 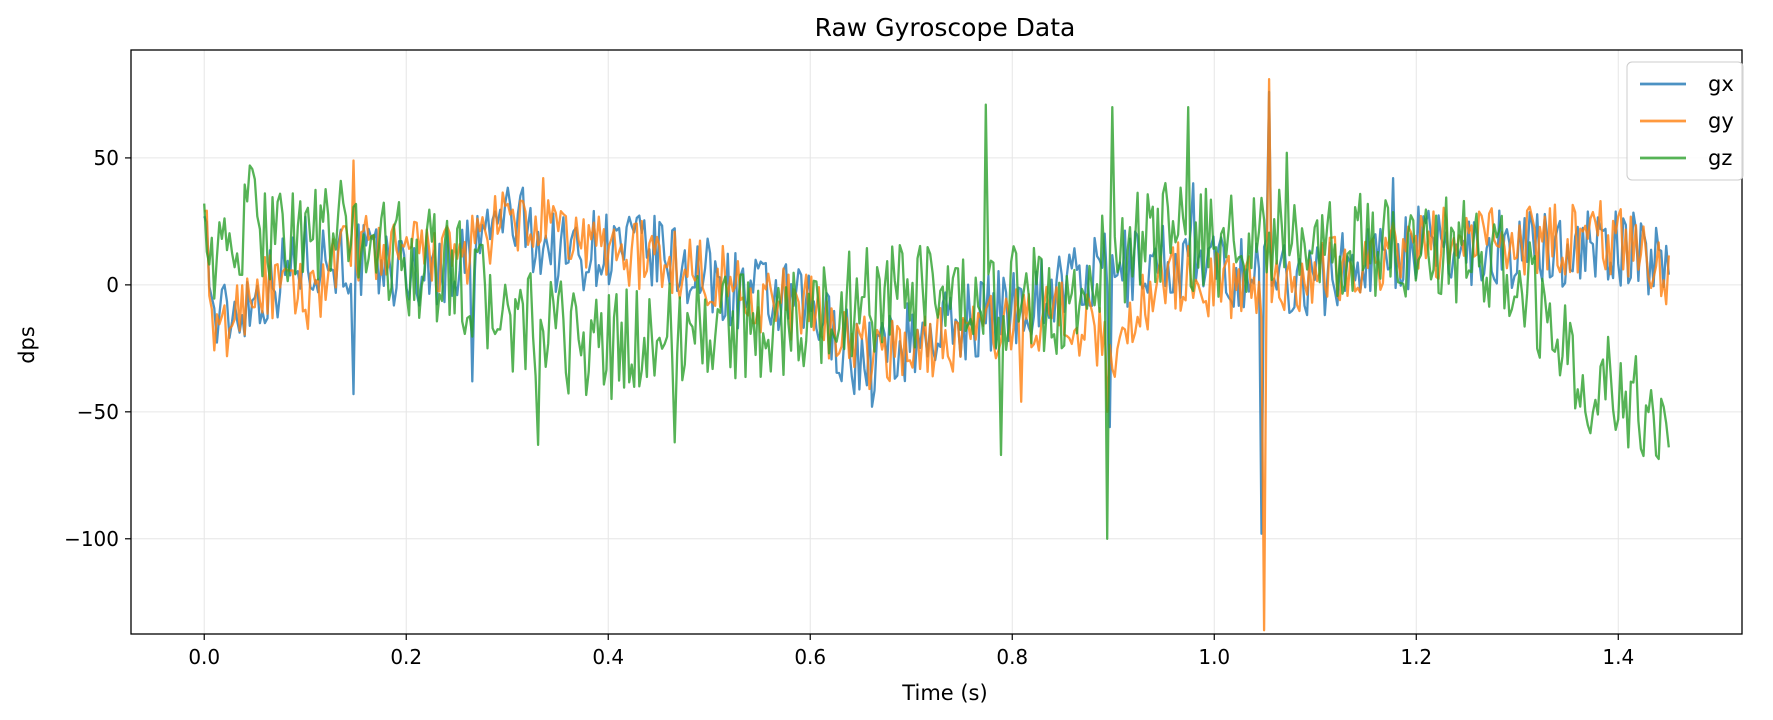 What do you see at coordinates (406, 657) in the screenshot?
I see `x-tick-label: 0.2` at bounding box center [406, 657].